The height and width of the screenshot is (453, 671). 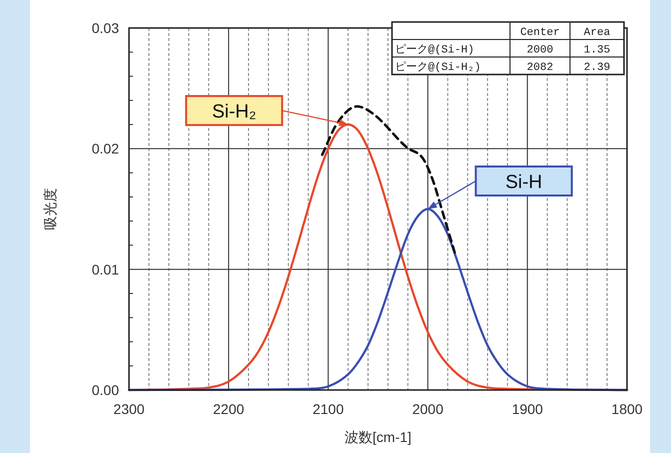 What do you see at coordinates (540, 50) in the screenshot?
I see `annotation: 2000` at bounding box center [540, 50].